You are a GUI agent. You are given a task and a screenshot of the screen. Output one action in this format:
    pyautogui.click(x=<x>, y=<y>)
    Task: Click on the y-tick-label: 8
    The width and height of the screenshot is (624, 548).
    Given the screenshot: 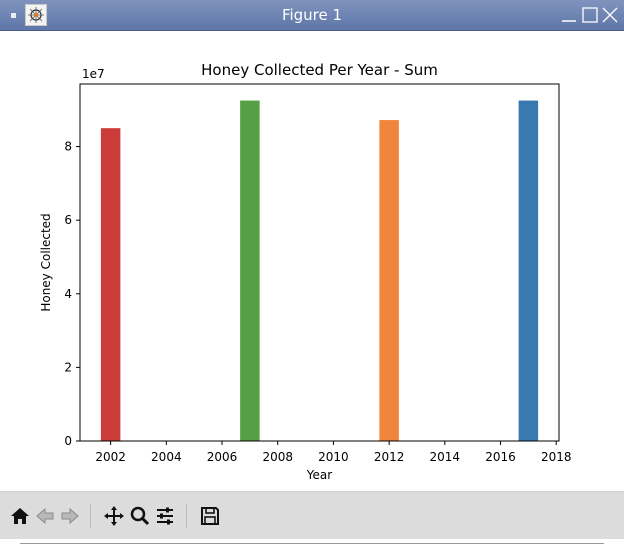 What is the action you would take?
    pyautogui.click(x=68, y=147)
    